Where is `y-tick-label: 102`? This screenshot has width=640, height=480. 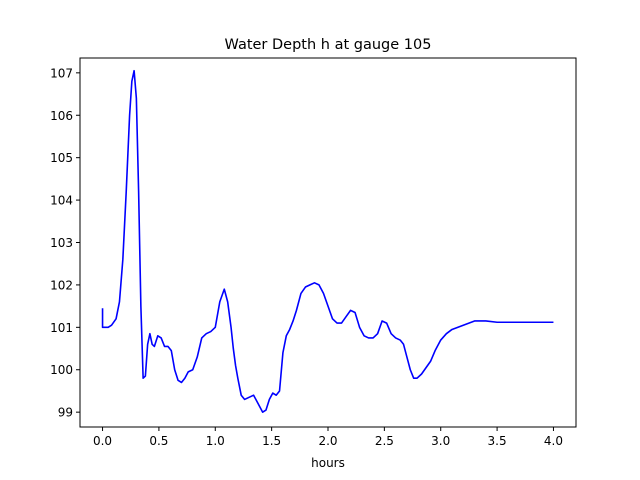
y-tick-label: 102 is located at coordinates (61, 285).